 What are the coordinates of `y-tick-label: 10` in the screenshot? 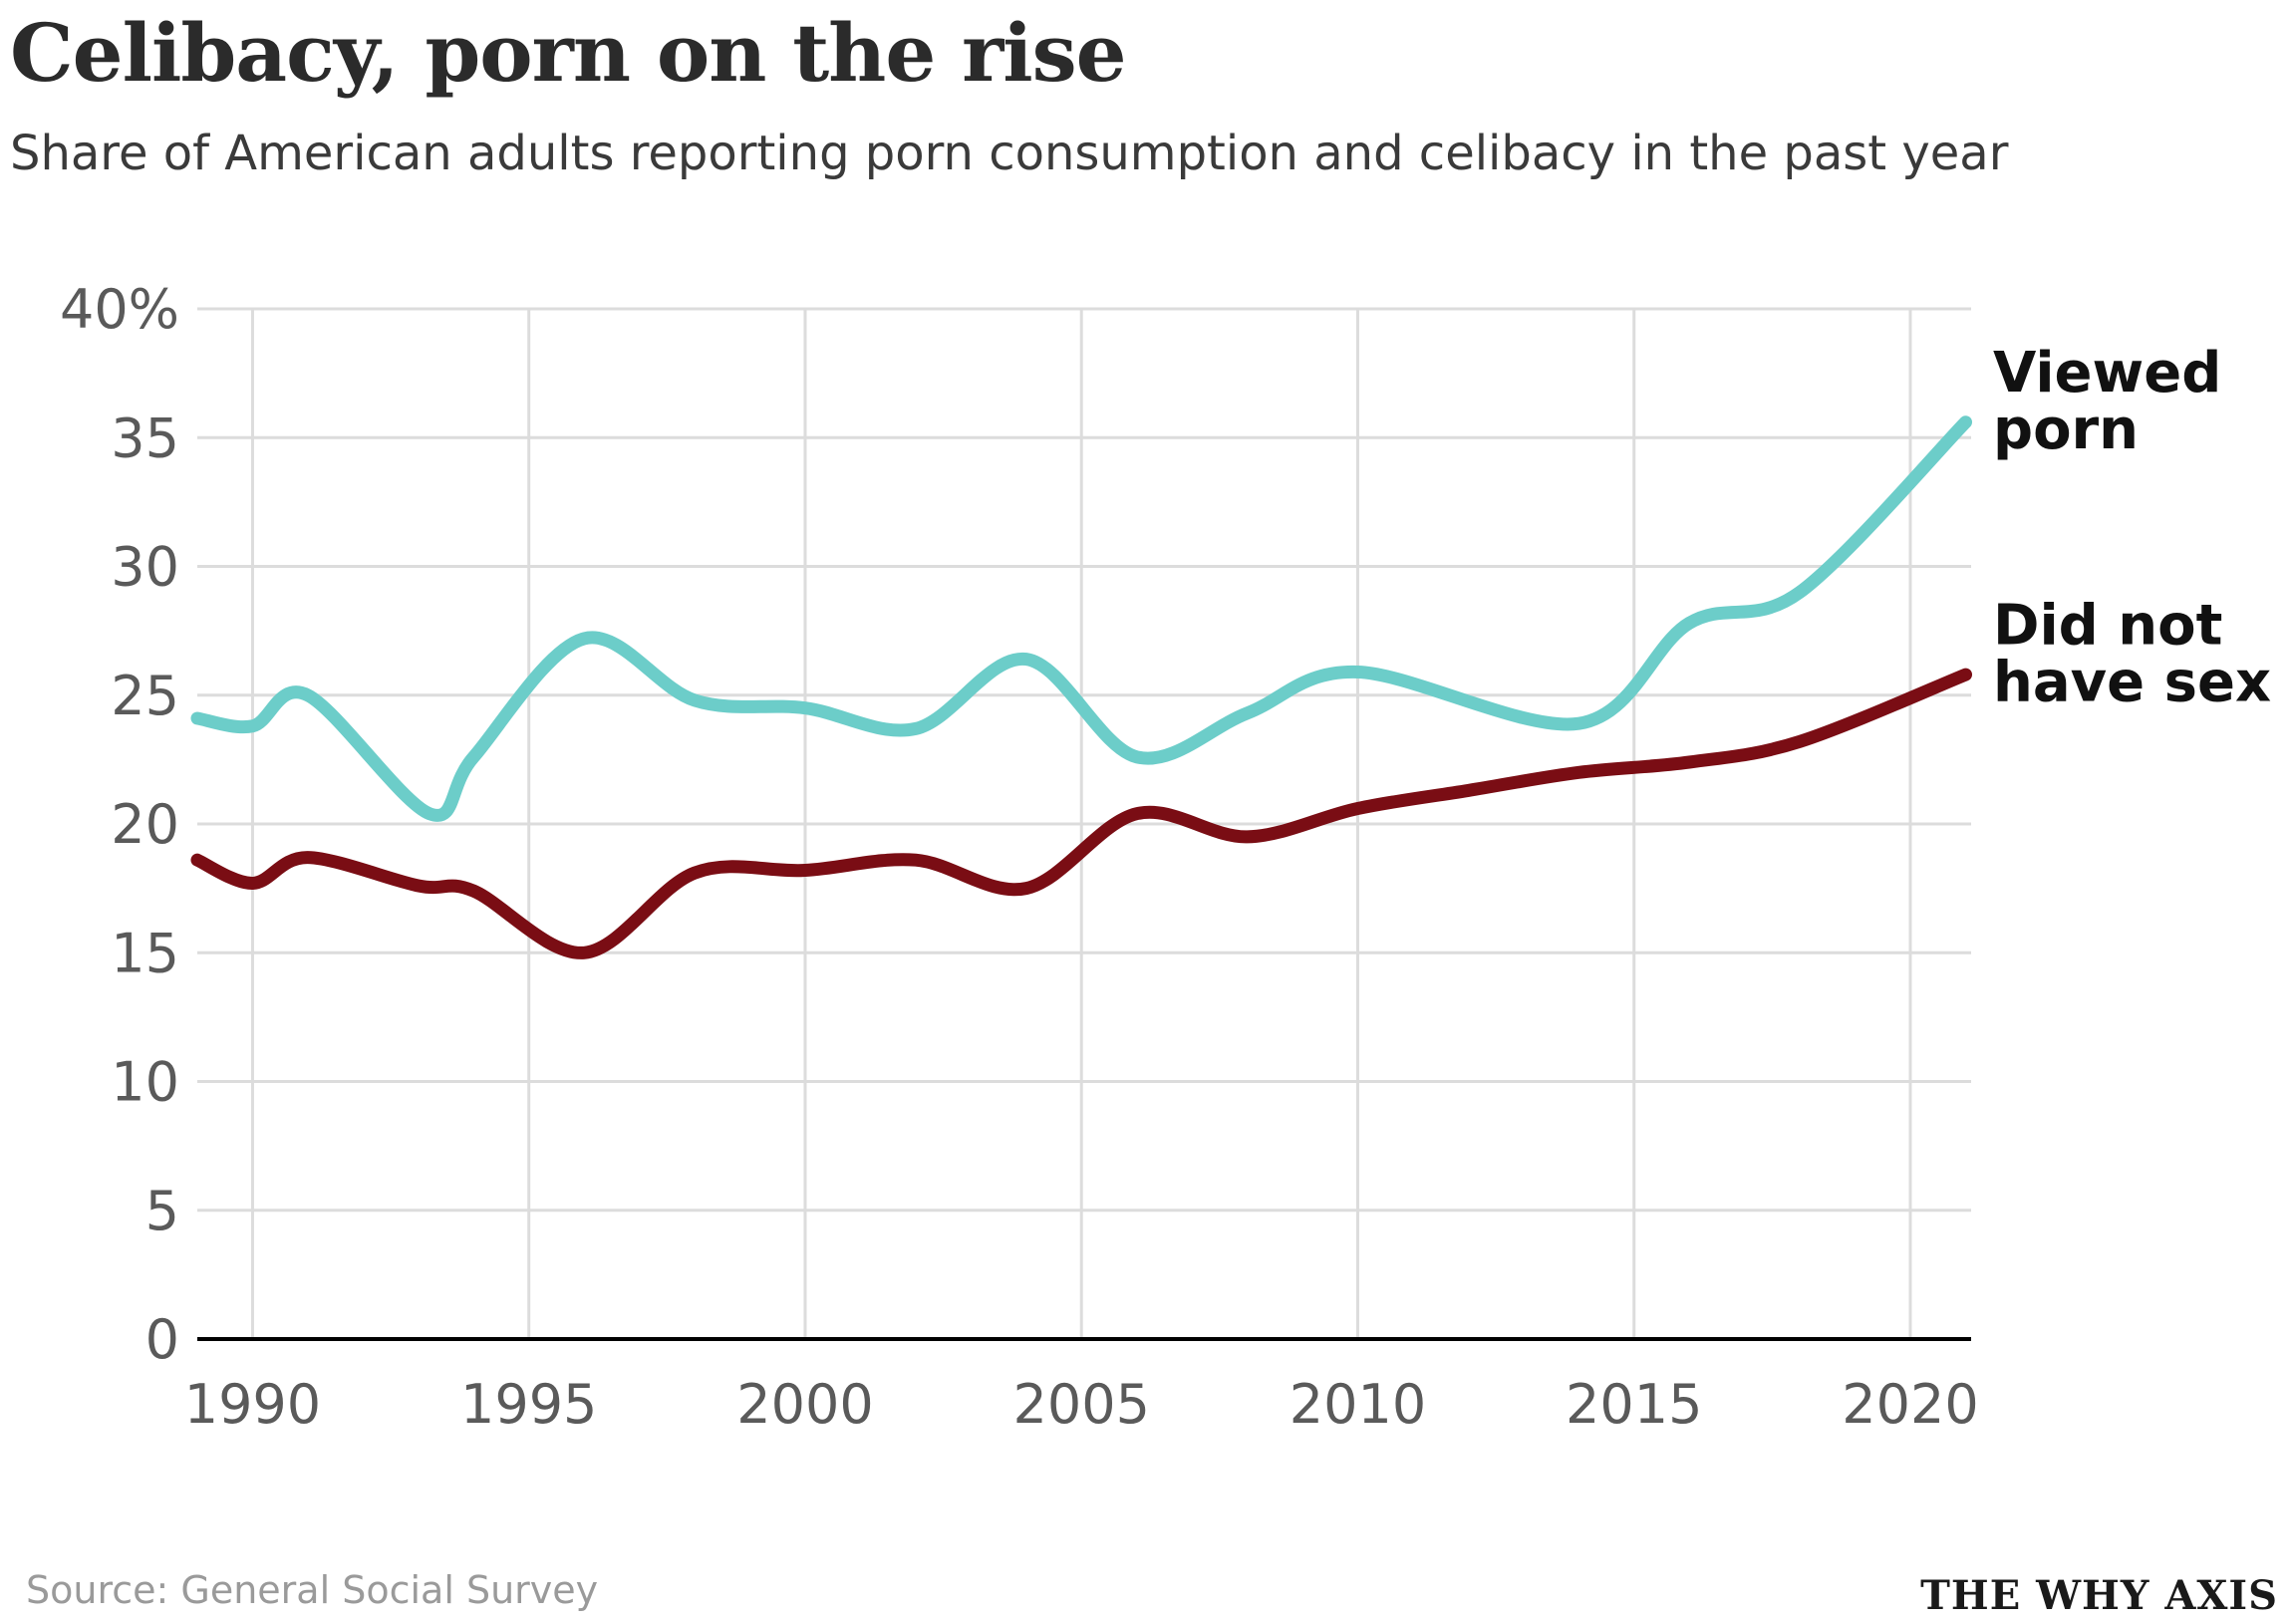 It's located at (145, 1083).